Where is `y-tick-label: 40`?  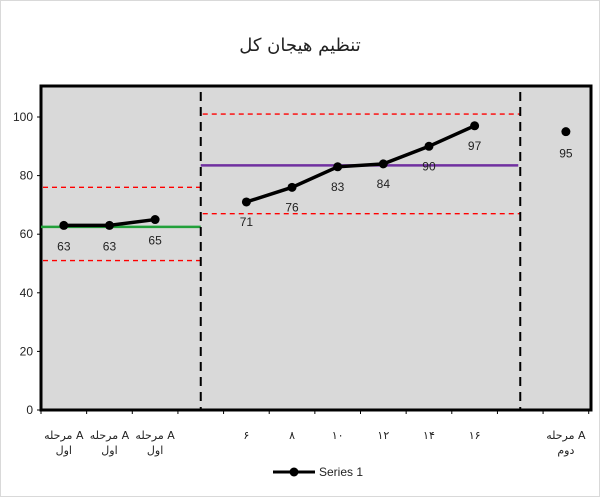 y-tick-label: 40 is located at coordinates (27, 293).